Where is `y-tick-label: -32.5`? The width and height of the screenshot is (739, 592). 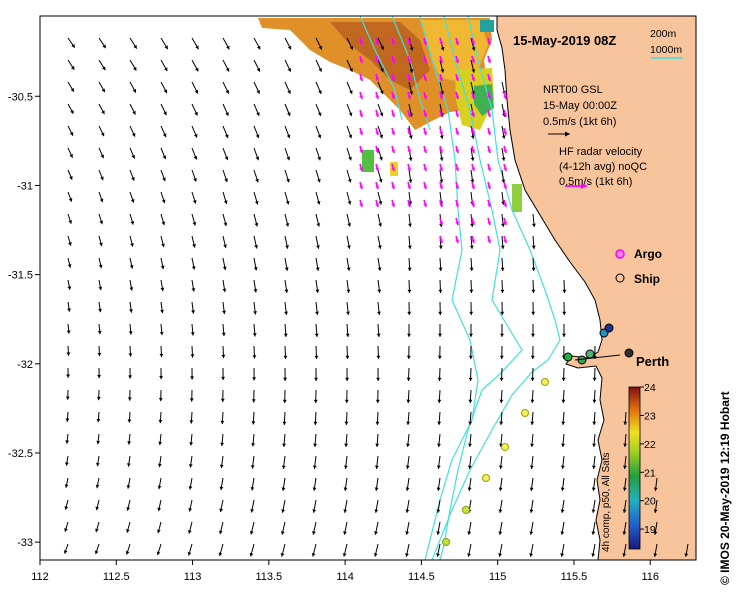 y-tick-label: -32.5 is located at coordinates (20, 454).